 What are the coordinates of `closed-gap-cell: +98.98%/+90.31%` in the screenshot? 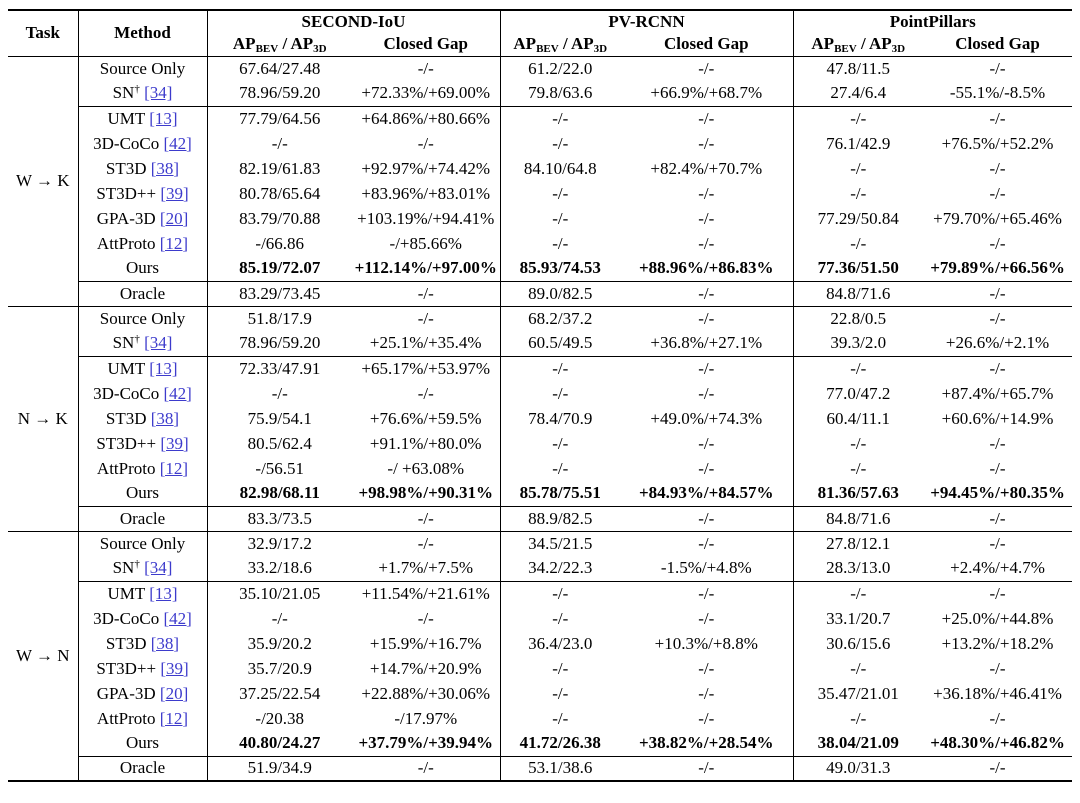 It's located at (426, 493).